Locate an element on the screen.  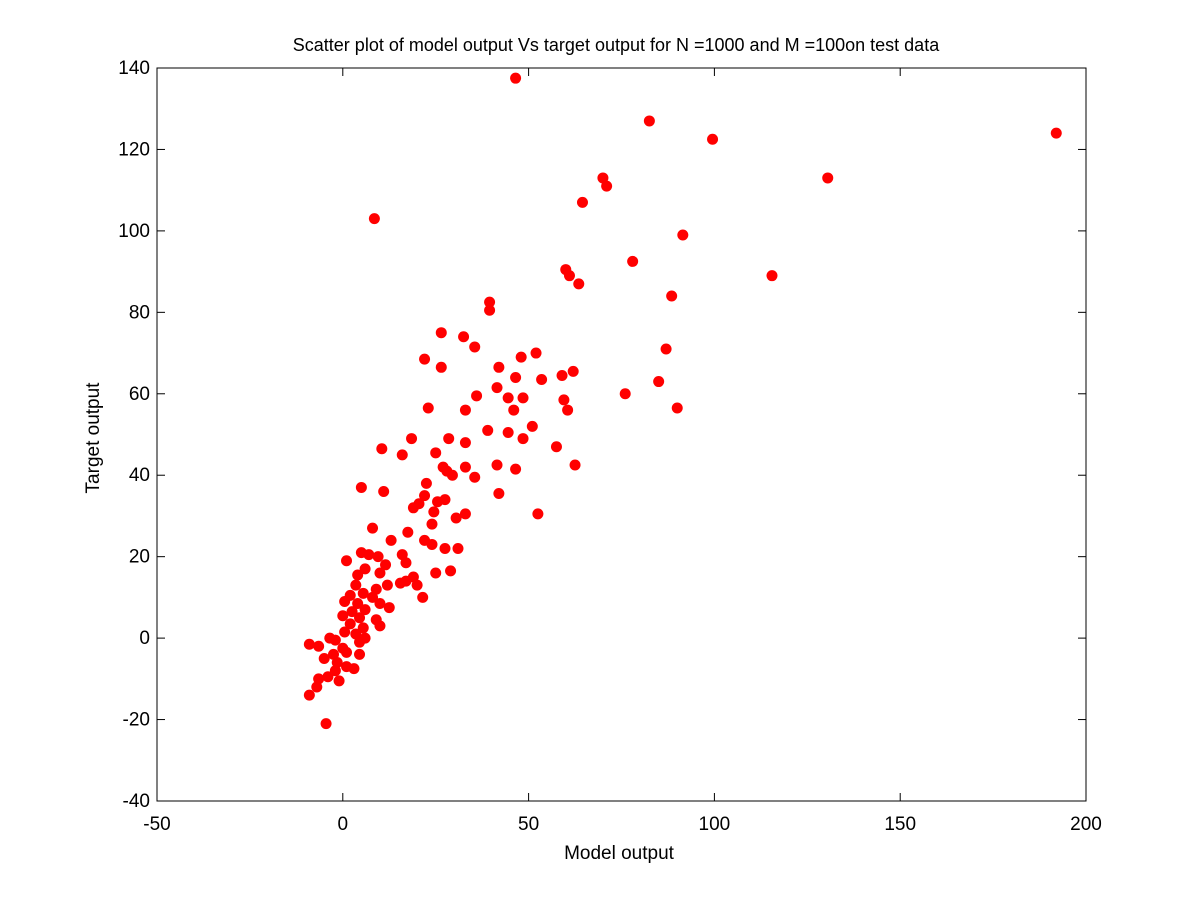
y-tick-label: 140 is located at coordinates (134, 68).